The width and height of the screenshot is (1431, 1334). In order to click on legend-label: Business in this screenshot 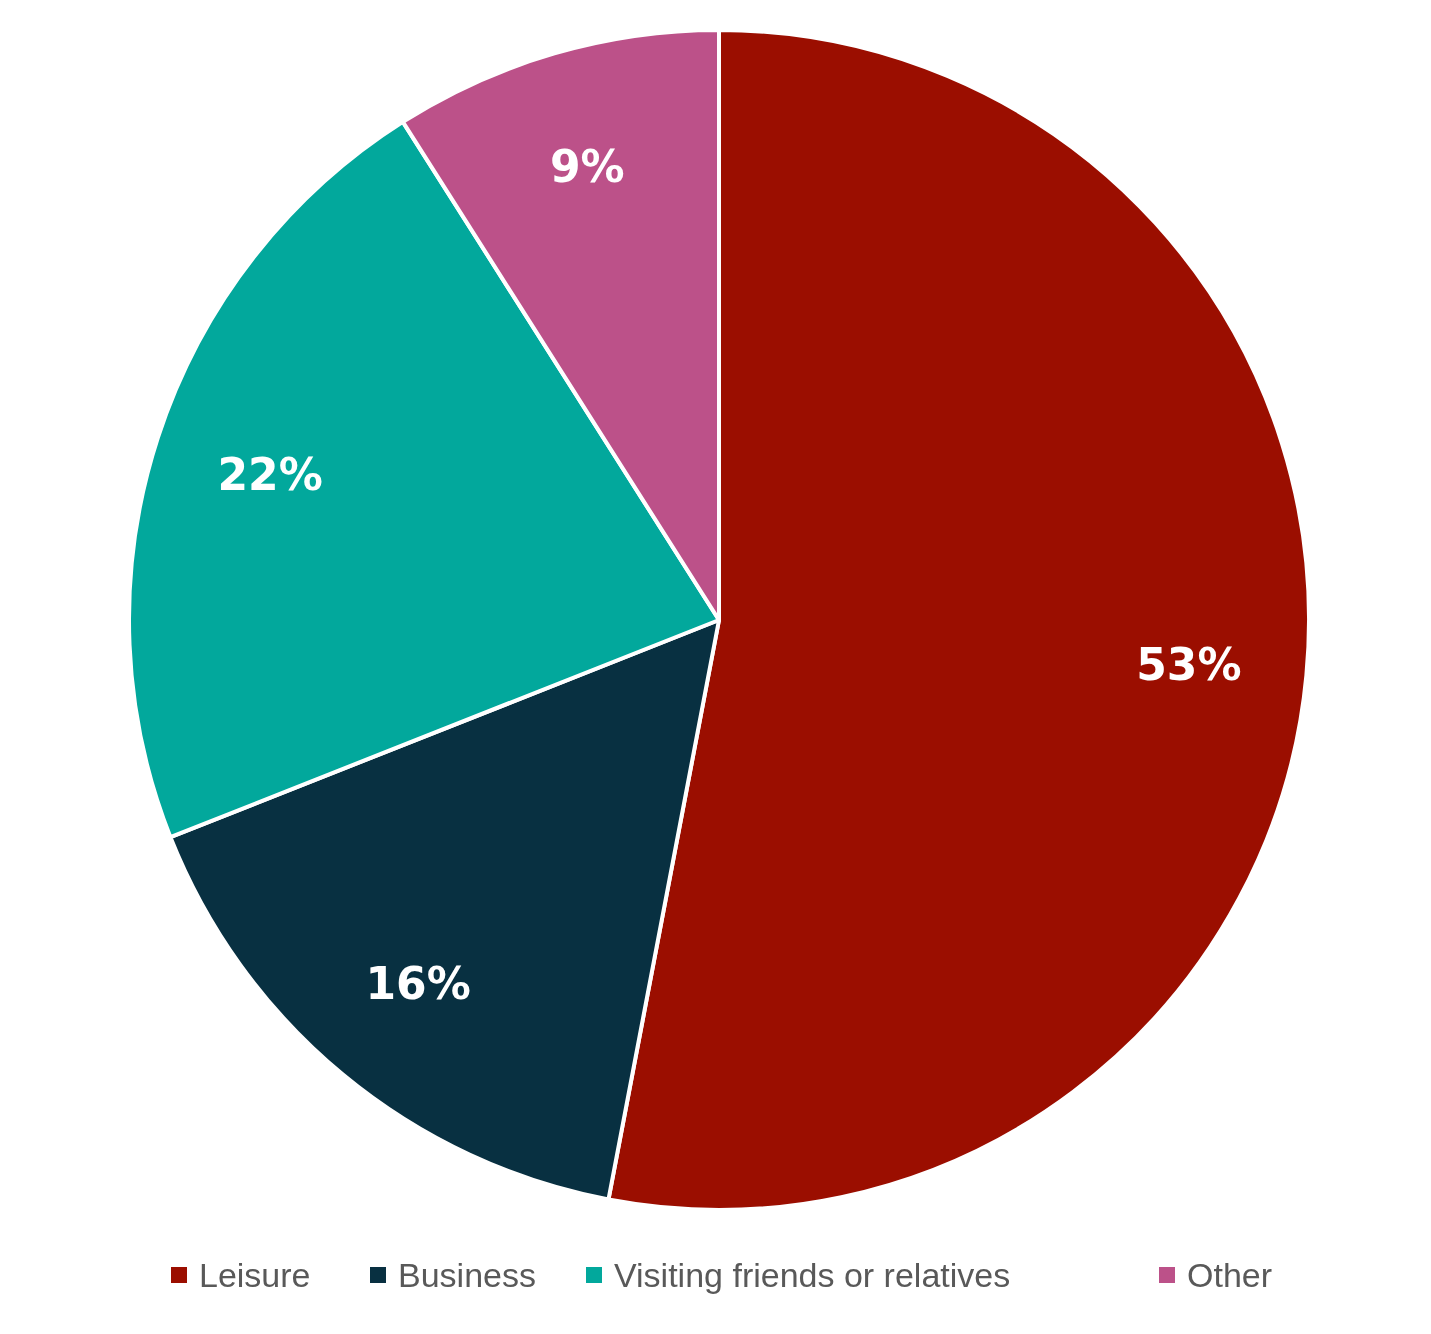, I will do `click(467, 1274)`.